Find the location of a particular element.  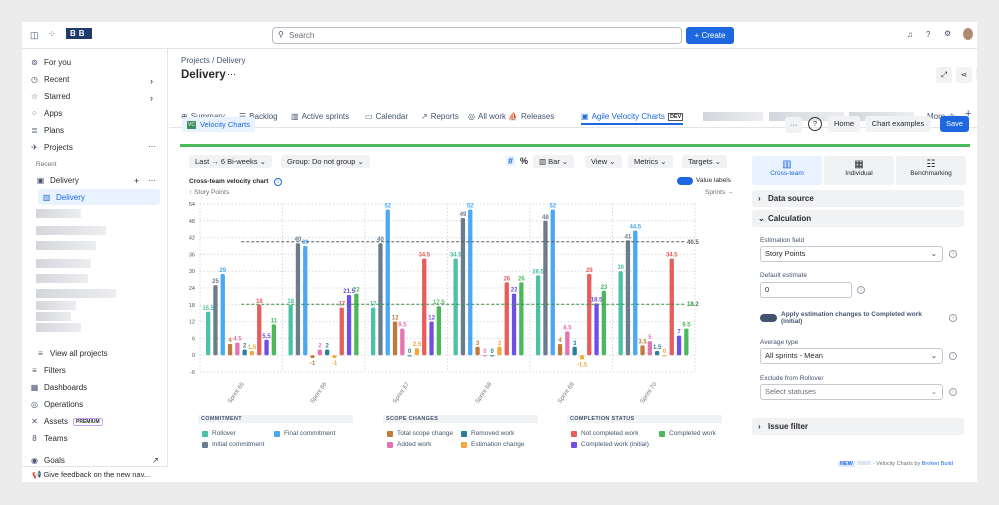

sidebar-item-plans: ≣ Plans is located at coordinates (47, 130).